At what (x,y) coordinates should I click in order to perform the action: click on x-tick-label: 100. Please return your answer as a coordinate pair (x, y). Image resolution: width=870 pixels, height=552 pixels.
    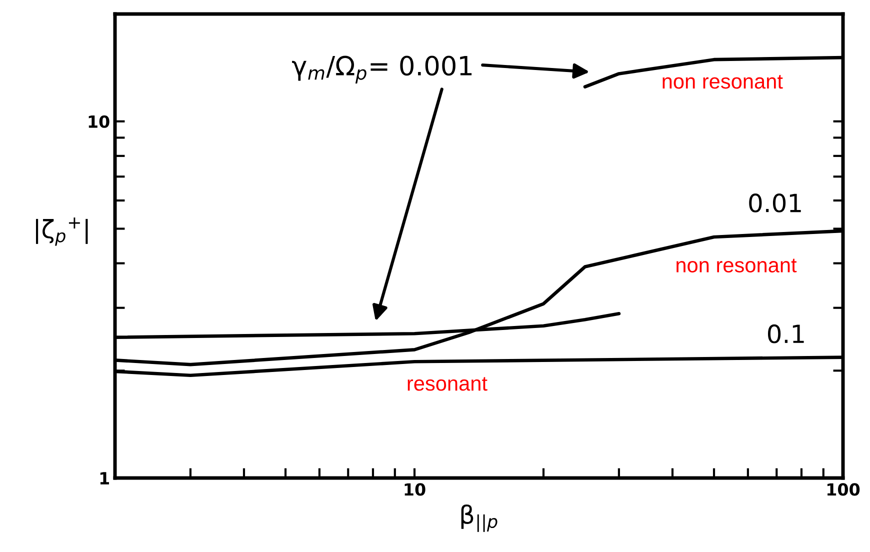
    Looking at the image, I should click on (843, 489).